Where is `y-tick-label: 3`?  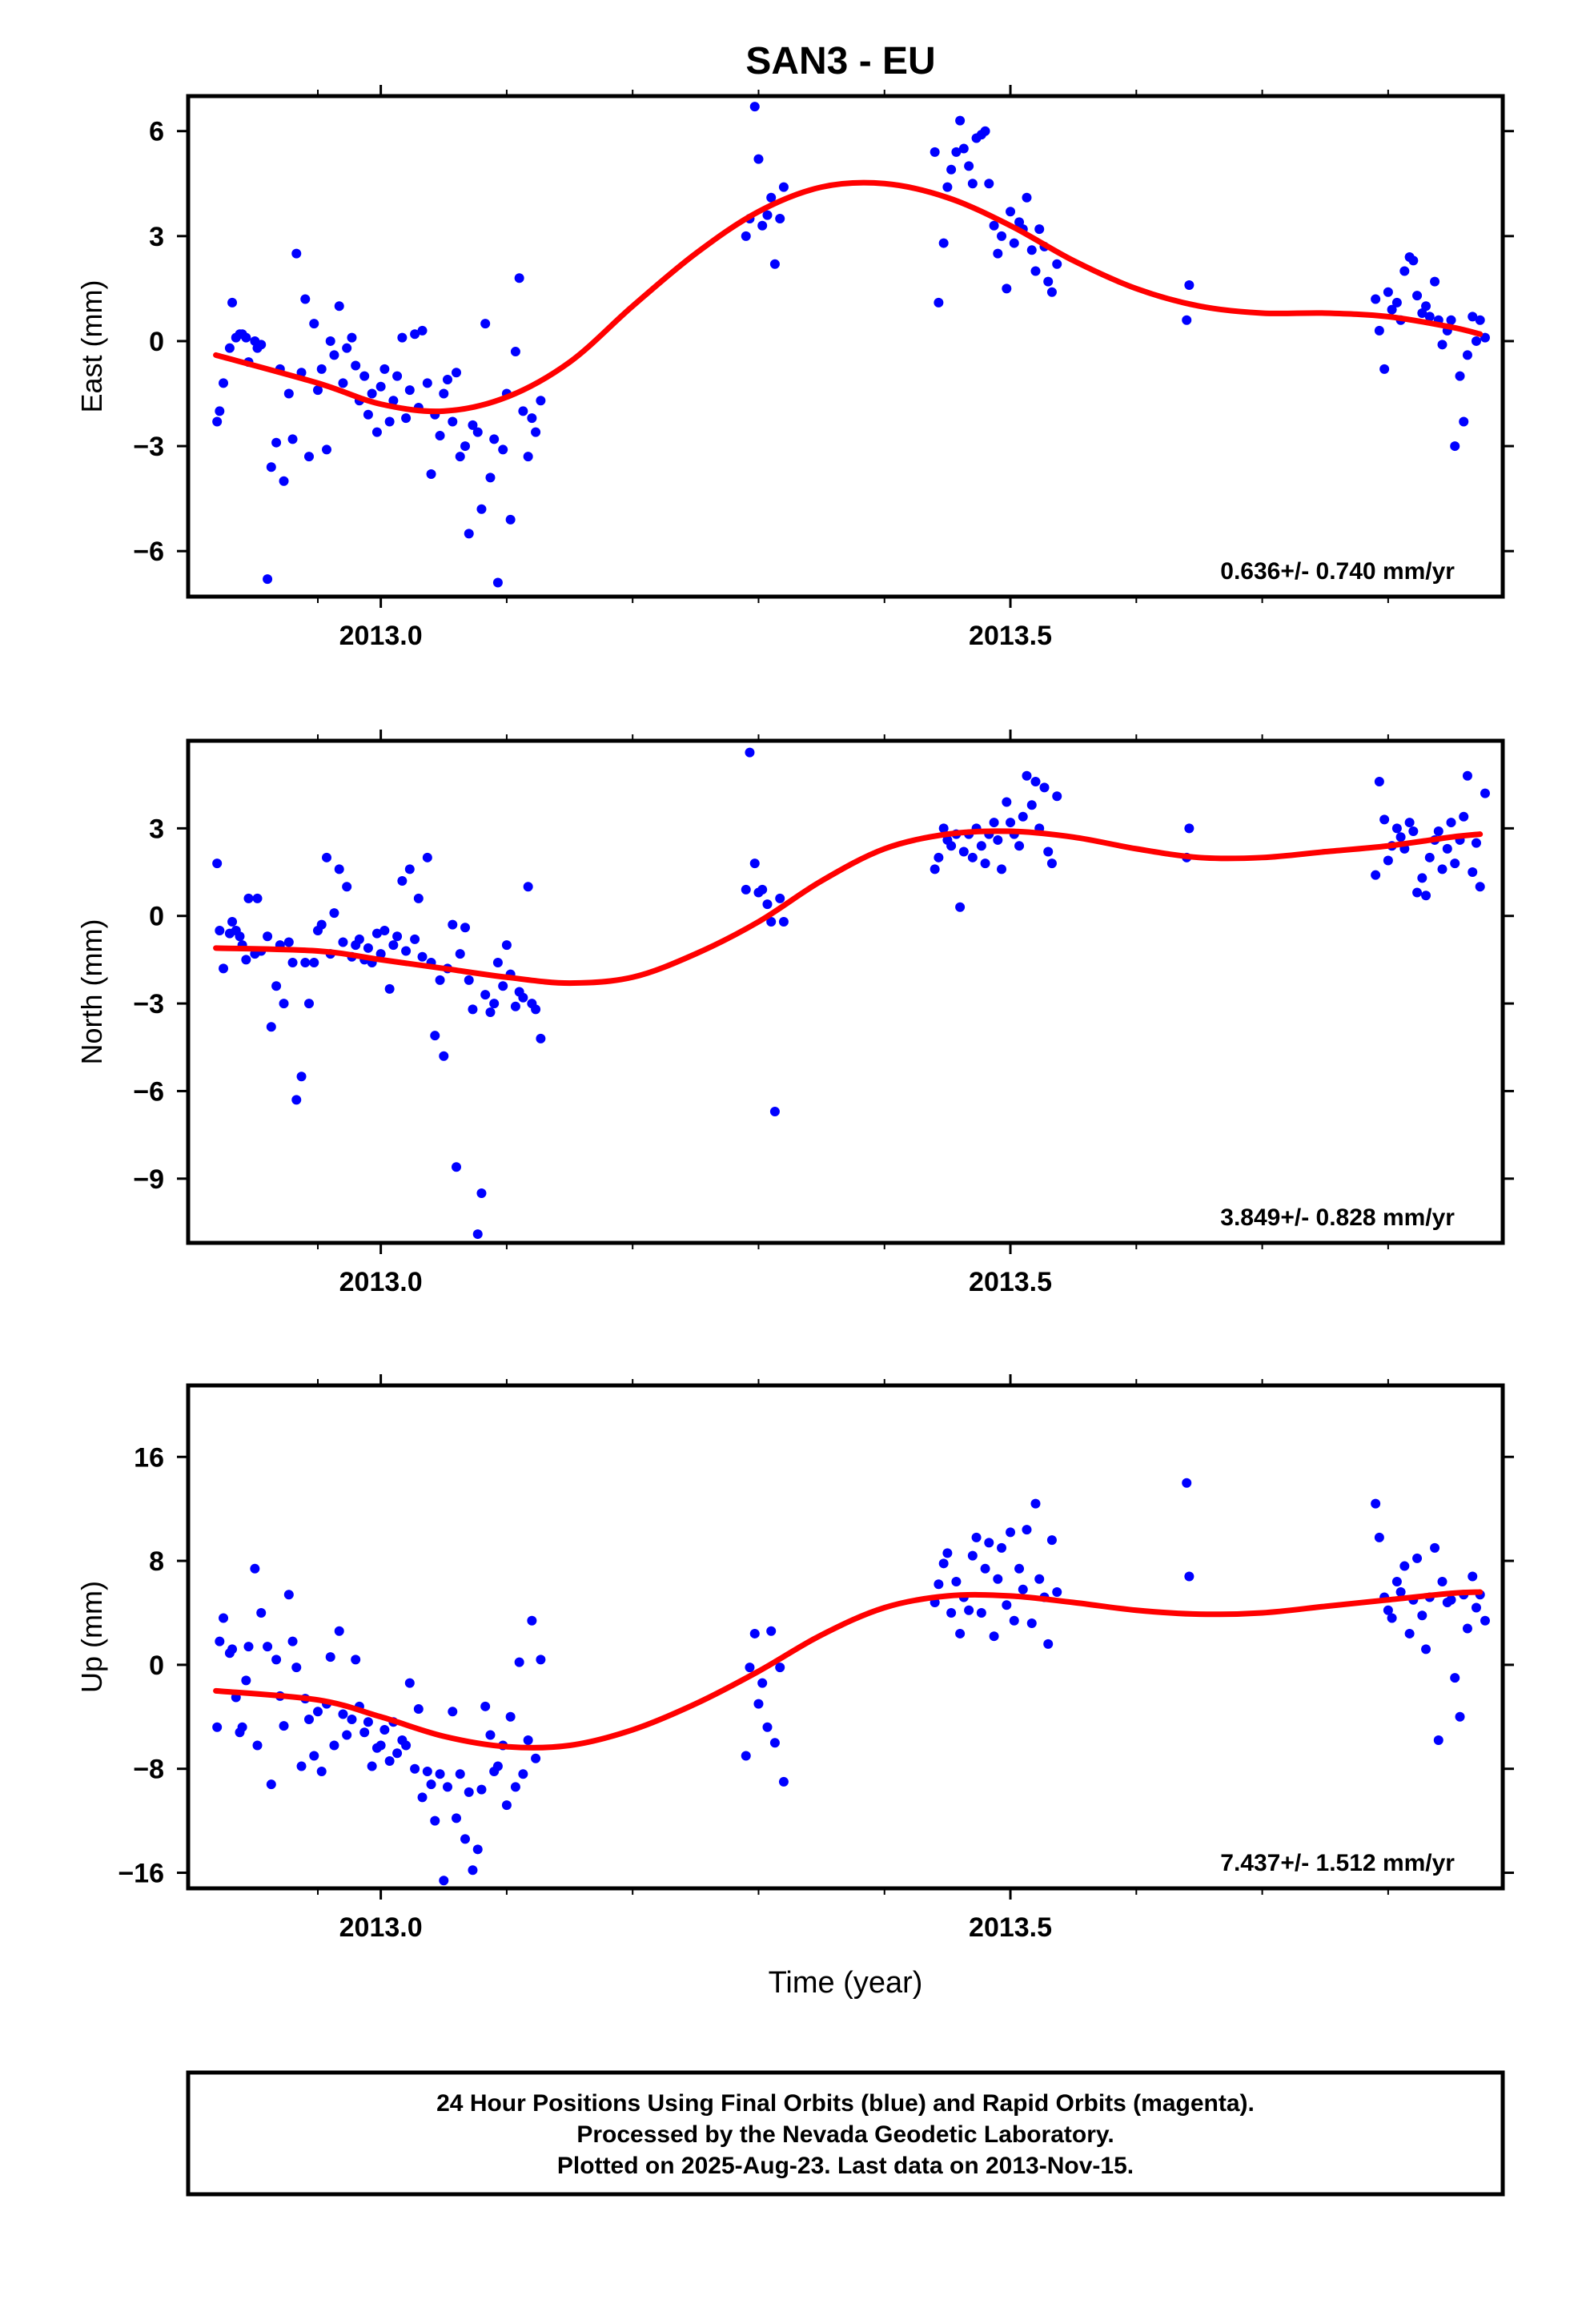
y-tick-label: 3 is located at coordinates (156, 829).